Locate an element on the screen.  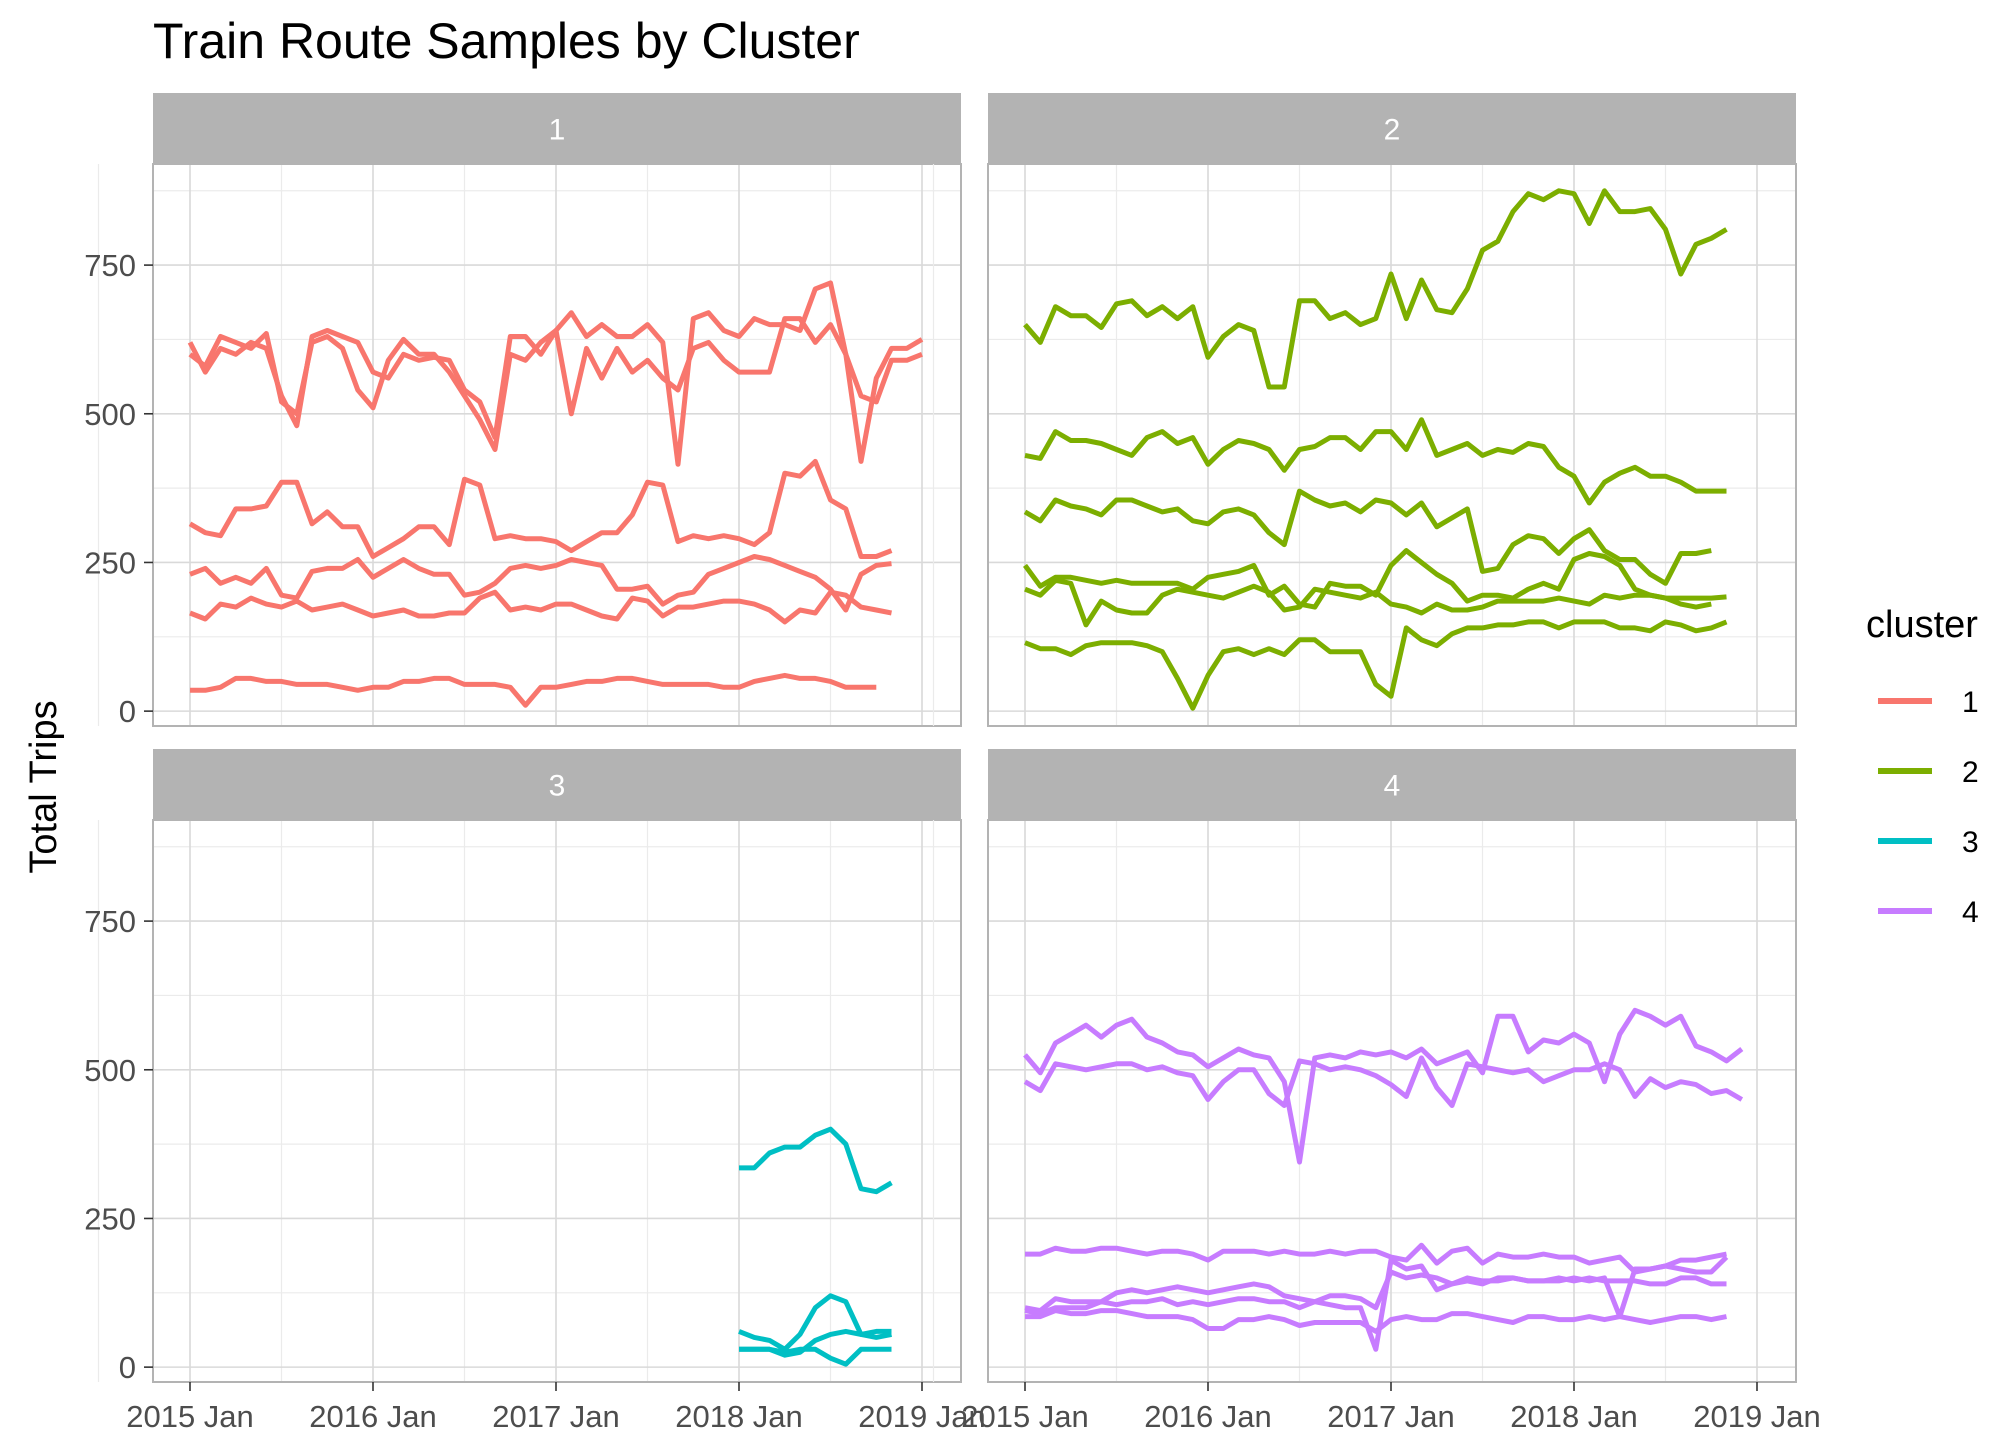
facet-strip-label: 4 is located at coordinates (1392, 786).